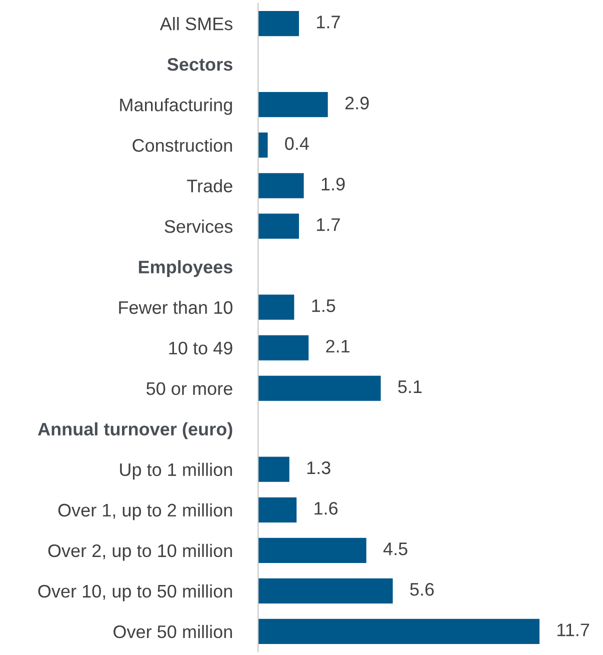  I want to click on data-label: 1.6, so click(326, 508).